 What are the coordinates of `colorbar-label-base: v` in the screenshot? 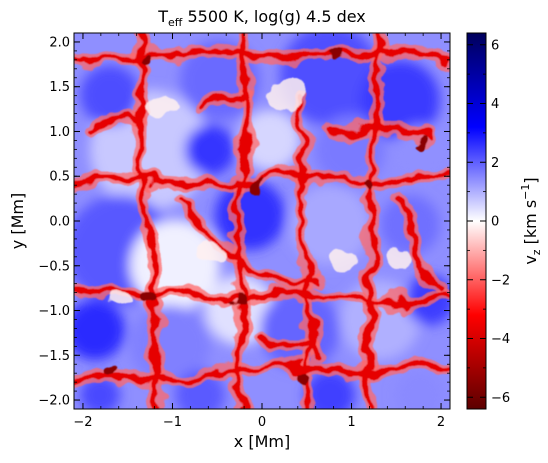 It's located at (530, 259).